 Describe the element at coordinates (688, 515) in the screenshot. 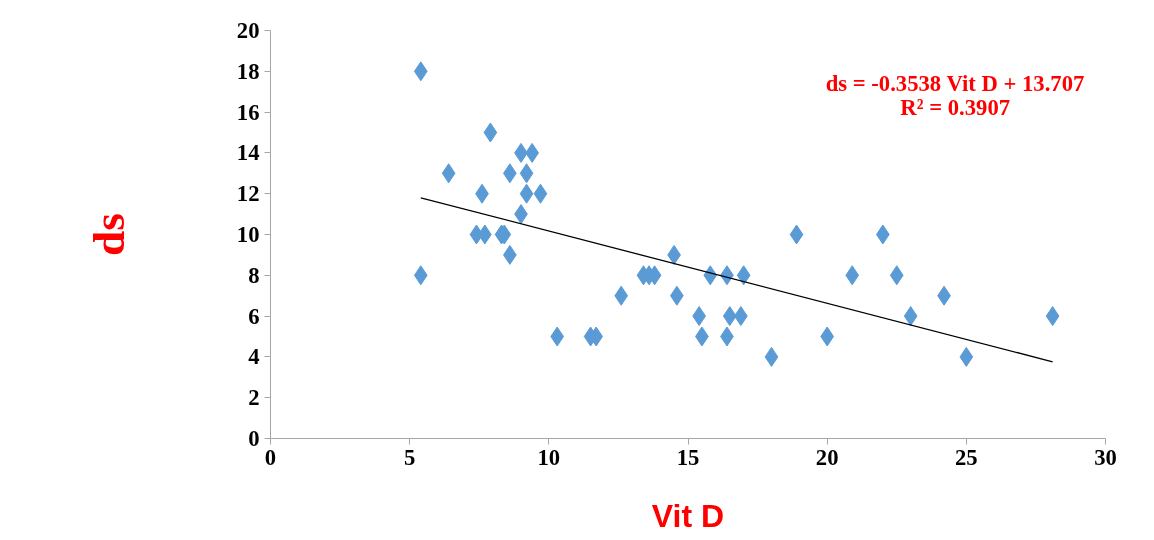

I see `x-axis-title: Vit D` at that location.